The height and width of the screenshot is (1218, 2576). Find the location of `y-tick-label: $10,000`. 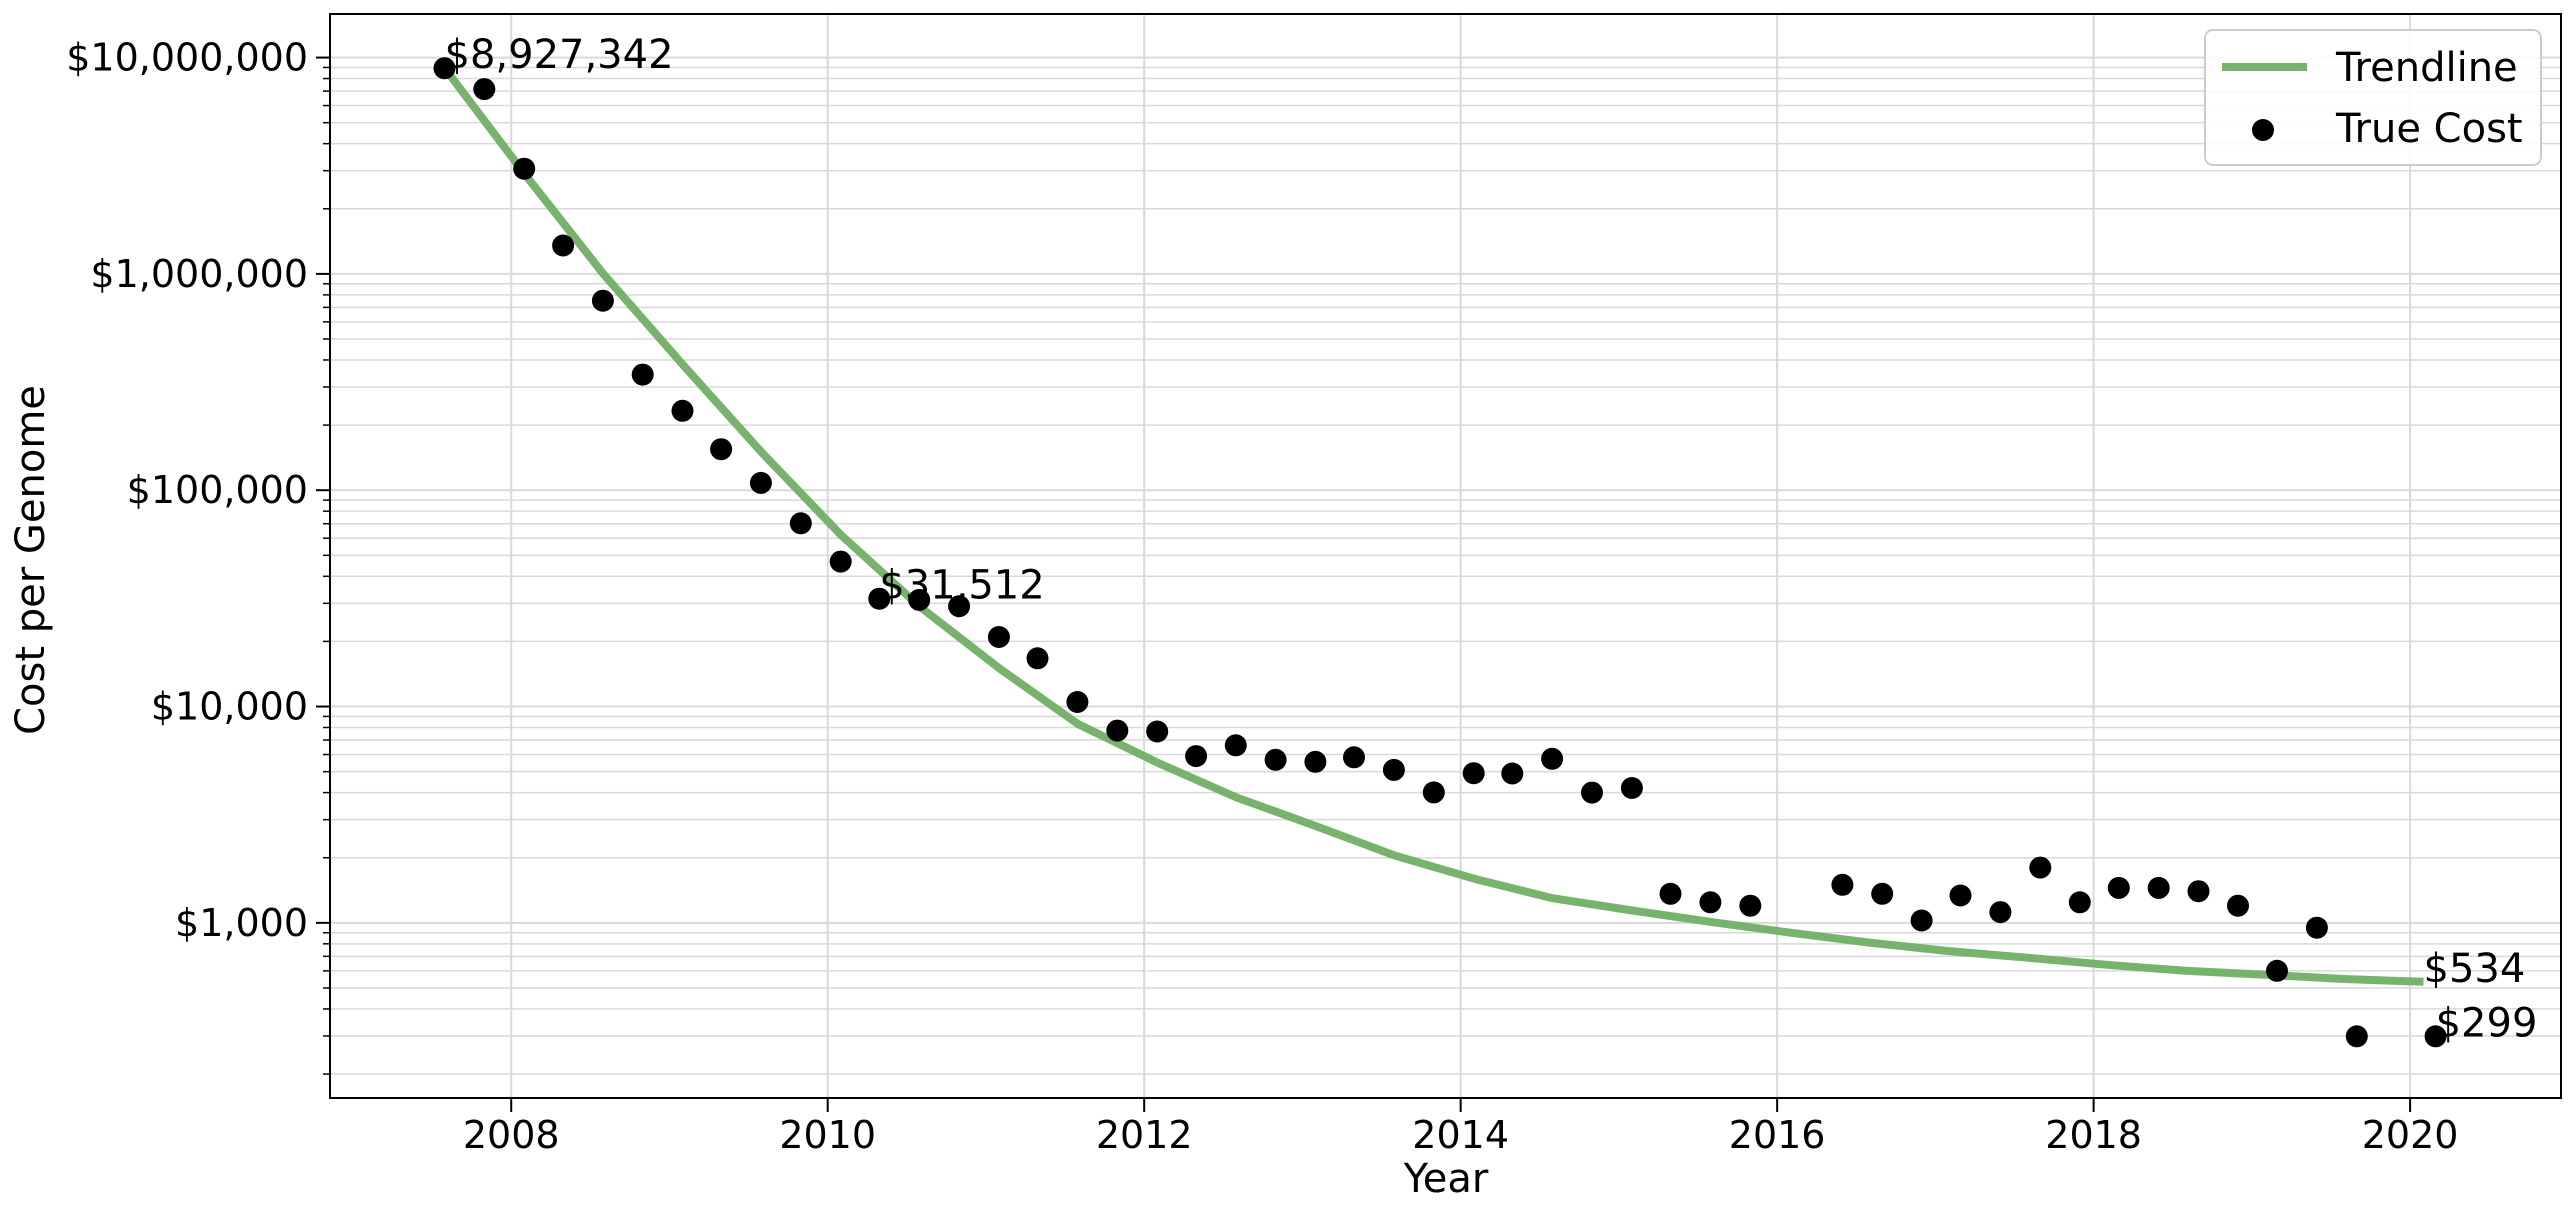

y-tick-label: $10,000 is located at coordinates (229, 707).